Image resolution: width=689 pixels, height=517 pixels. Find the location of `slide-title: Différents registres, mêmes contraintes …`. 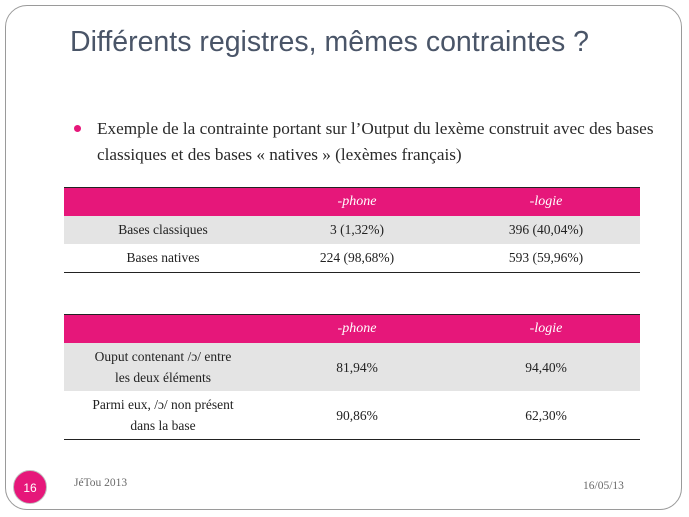

slide-title: Différents registres, mêmes contraintes … is located at coordinates (330, 42).